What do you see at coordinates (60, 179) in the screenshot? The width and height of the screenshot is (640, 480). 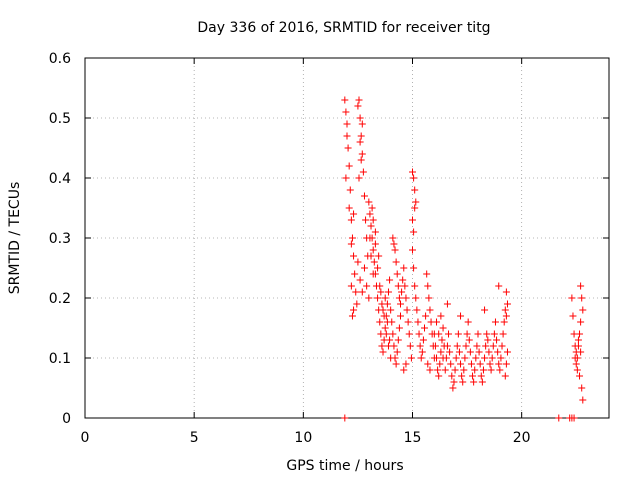 I see `y-tick-label: 0.4` at bounding box center [60, 179].